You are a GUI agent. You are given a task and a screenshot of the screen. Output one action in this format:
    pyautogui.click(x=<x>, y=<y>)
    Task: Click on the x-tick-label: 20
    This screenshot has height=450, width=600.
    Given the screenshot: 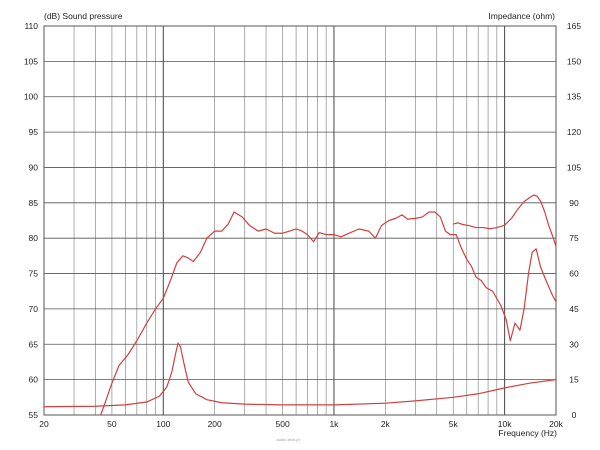 What is the action you would take?
    pyautogui.click(x=44, y=424)
    